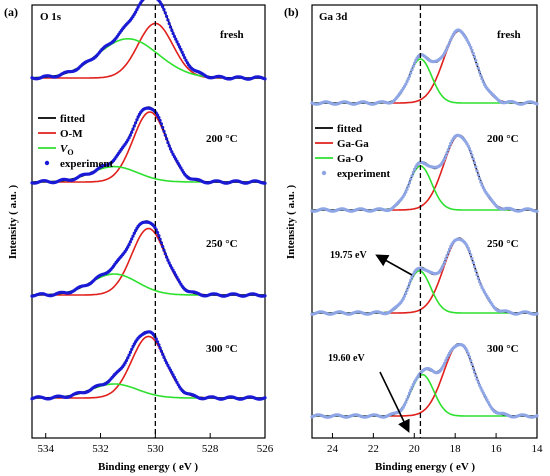 Image resolution: width=550 pixels, height=476 pixels. What do you see at coordinates (352, 151) in the screenshot?
I see `panel-b-legend: fitted Ga-Ga Ga-O experiment` at bounding box center [352, 151].